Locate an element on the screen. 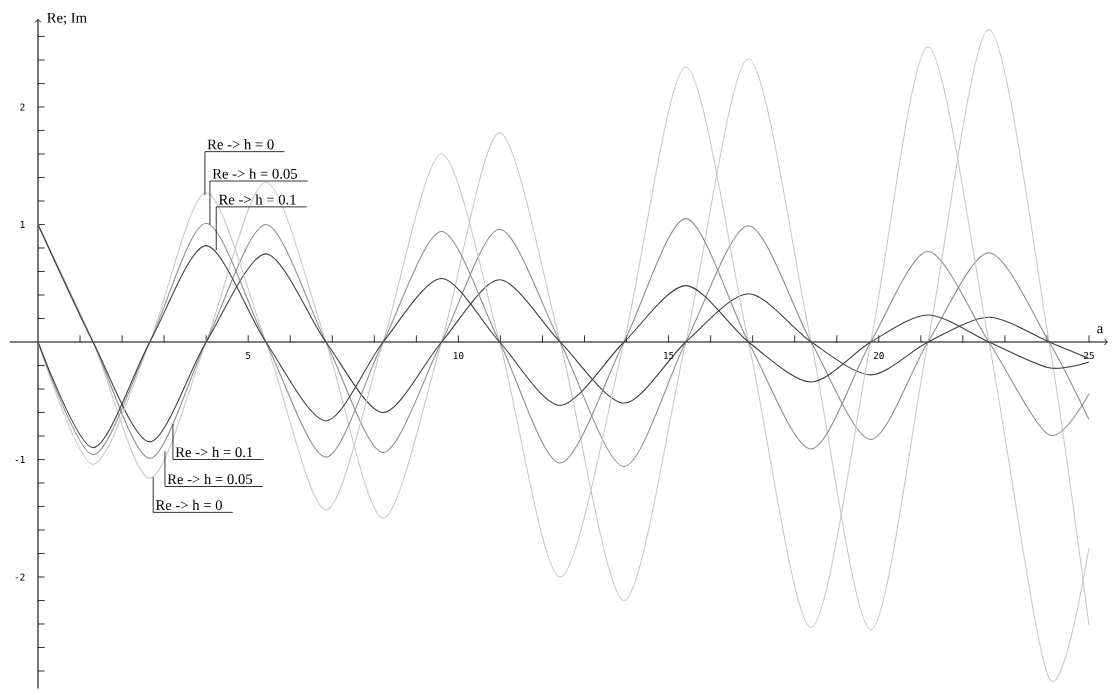  y-axis-title: Re; Im is located at coordinates (67, 18).